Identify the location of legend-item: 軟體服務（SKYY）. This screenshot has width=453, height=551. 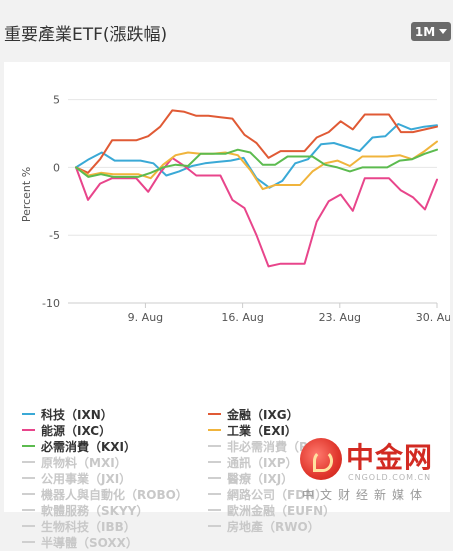
(85, 510).